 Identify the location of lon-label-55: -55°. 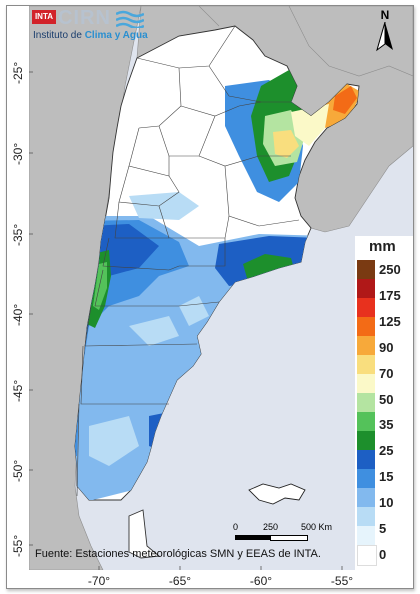
(342, 581).